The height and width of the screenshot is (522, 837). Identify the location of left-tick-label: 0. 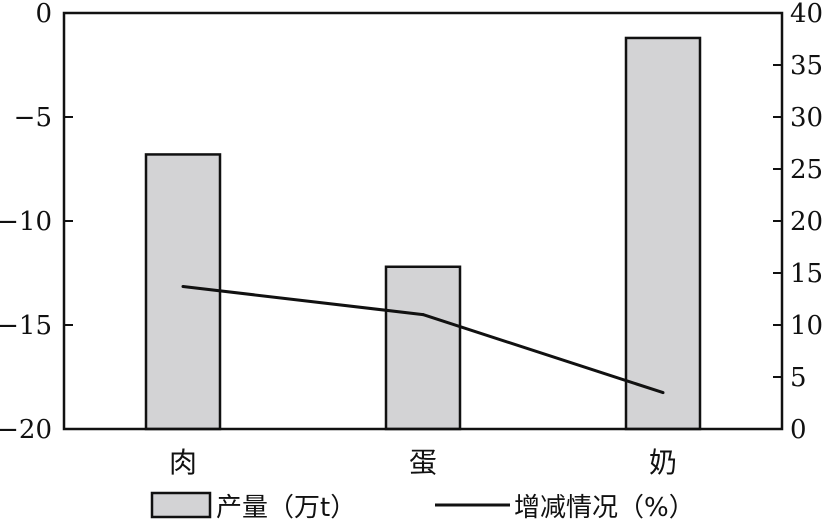
(43, 14).